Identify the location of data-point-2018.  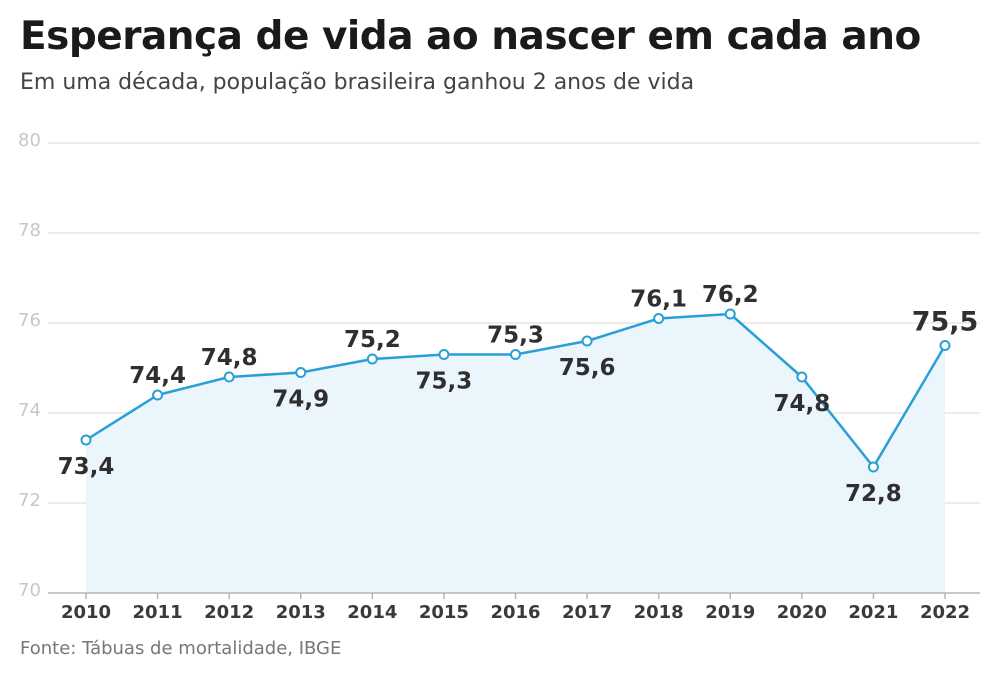
(659, 318).